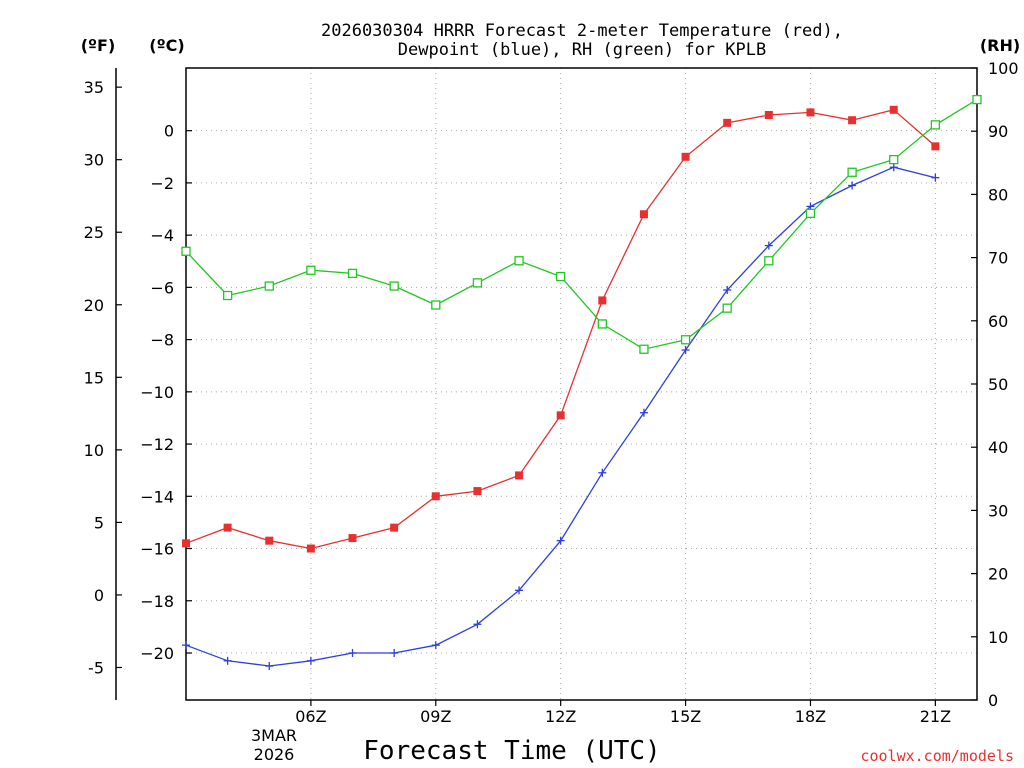  I want to click on celsius-tick-label: −6, so click(162, 287).